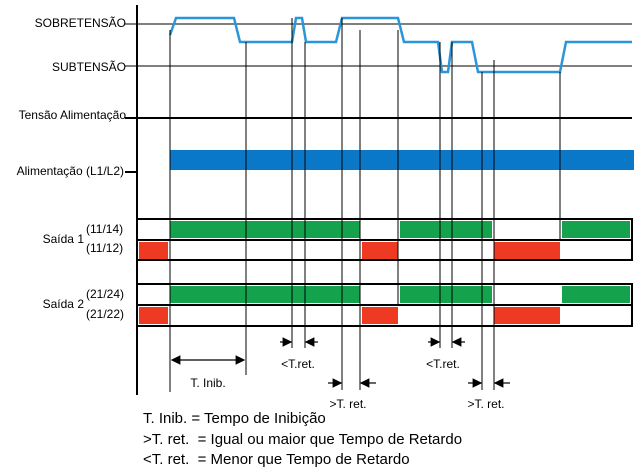 Image resolution: width=640 pixels, height=469 pixels. What do you see at coordinates (105, 294) in the screenshot?
I see `label: (21/24)` at bounding box center [105, 294].